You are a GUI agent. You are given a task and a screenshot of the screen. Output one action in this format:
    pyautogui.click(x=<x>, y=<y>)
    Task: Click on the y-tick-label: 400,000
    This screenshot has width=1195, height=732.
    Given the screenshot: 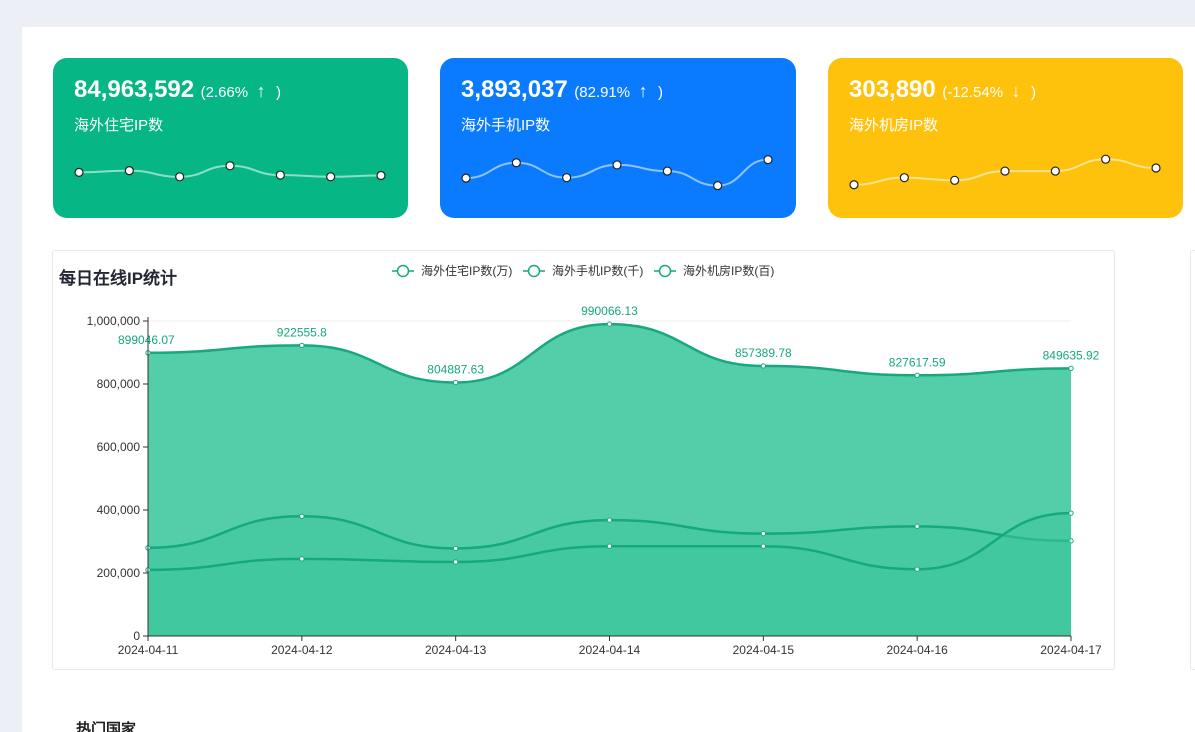 What is the action you would take?
    pyautogui.click(x=119, y=510)
    